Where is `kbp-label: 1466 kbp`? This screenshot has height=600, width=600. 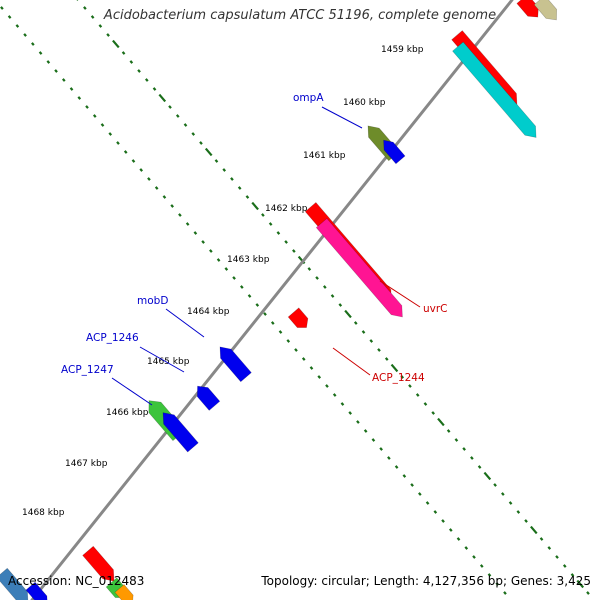
kbp-label: 1466 kbp is located at coordinates (127, 413).